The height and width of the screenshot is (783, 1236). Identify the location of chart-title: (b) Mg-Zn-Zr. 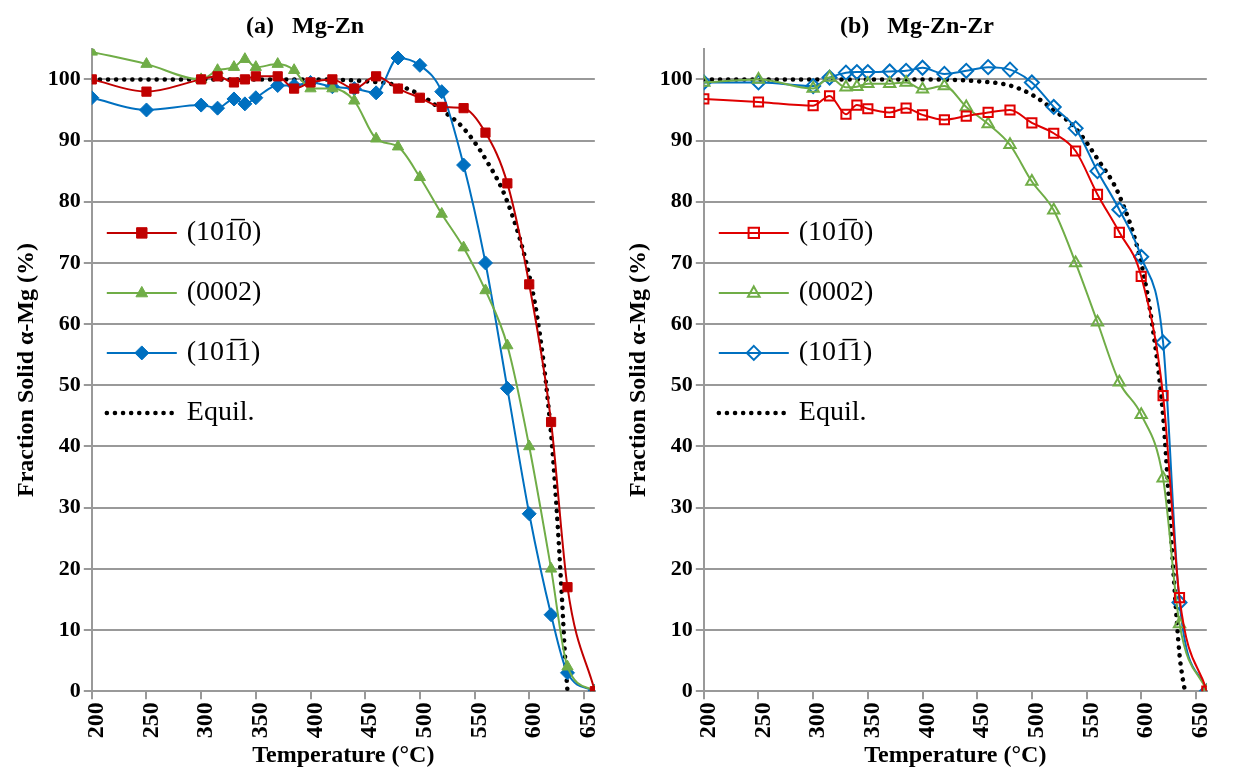
(917, 24).